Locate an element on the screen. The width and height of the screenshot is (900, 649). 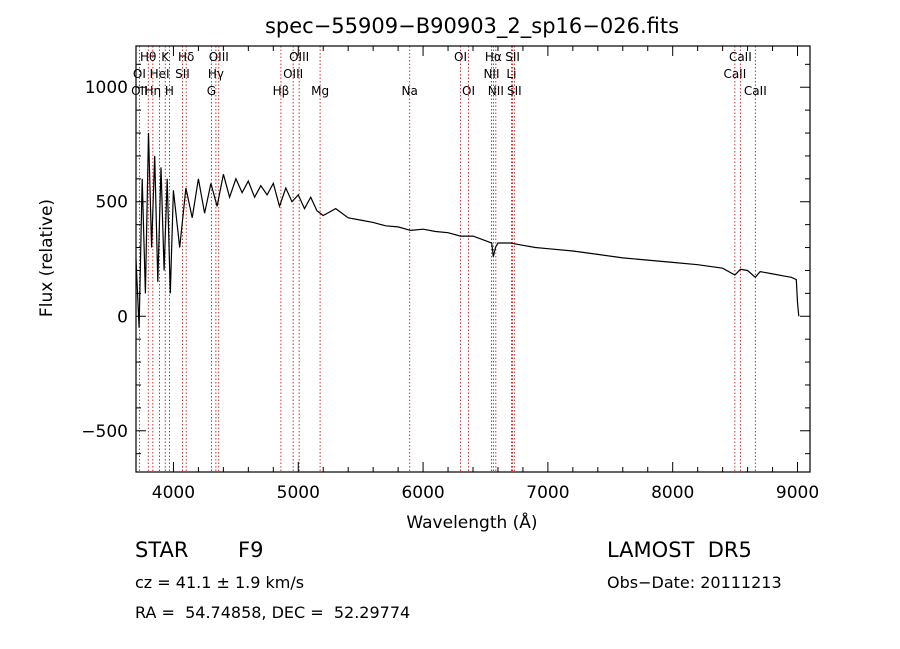
y-tick-label-2: 500 is located at coordinates (112, 203).